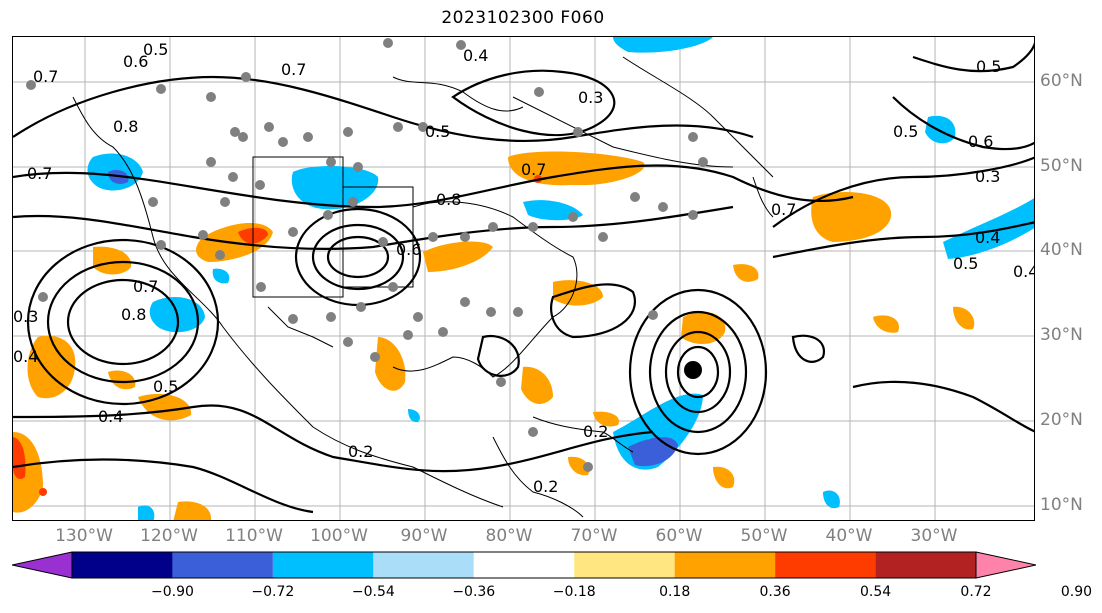 This screenshot has height=613, width=1102. I want to click on colorbar-tick-label: −0.36, so click(474, 592).